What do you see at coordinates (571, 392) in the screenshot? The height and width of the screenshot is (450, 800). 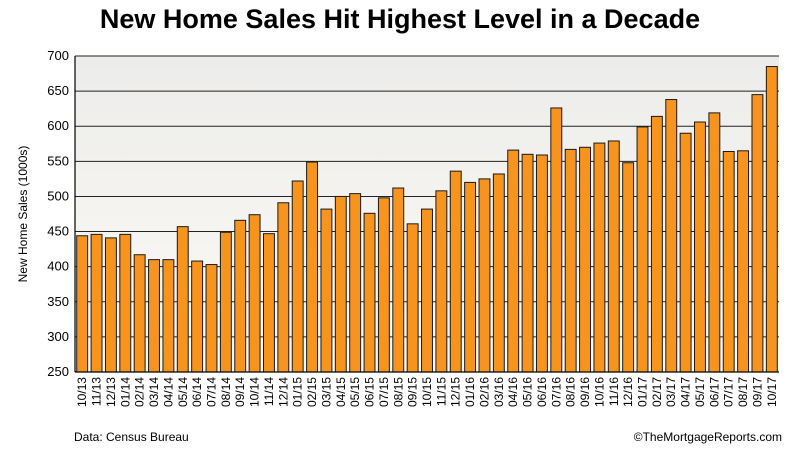 I see `x-tick-label: 08/16` at bounding box center [571, 392].